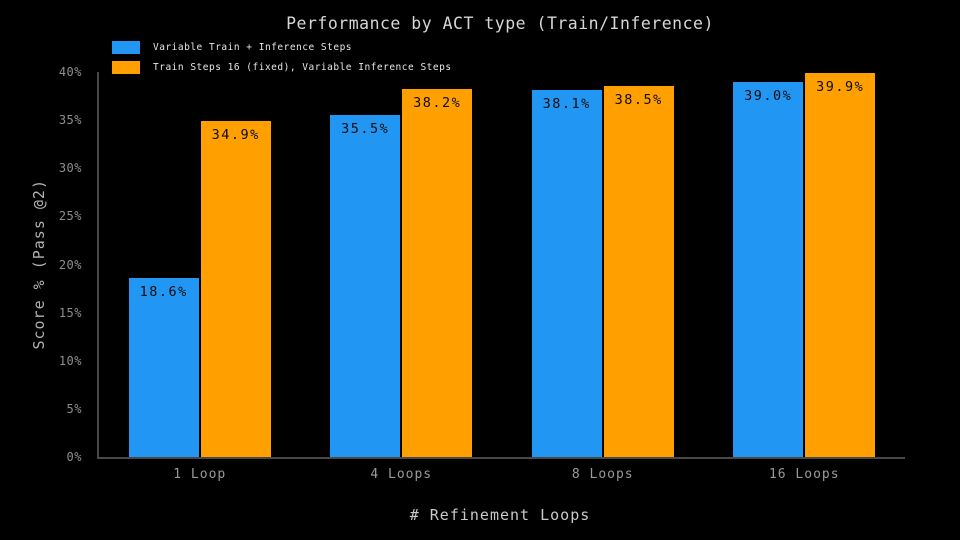  What do you see at coordinates (45, 264) in the screenshot?
I see `y-axis-ticks: 0% 5% 10% 15% 20% 25% 30% 35% 40%` at bounding box center [45, 264].